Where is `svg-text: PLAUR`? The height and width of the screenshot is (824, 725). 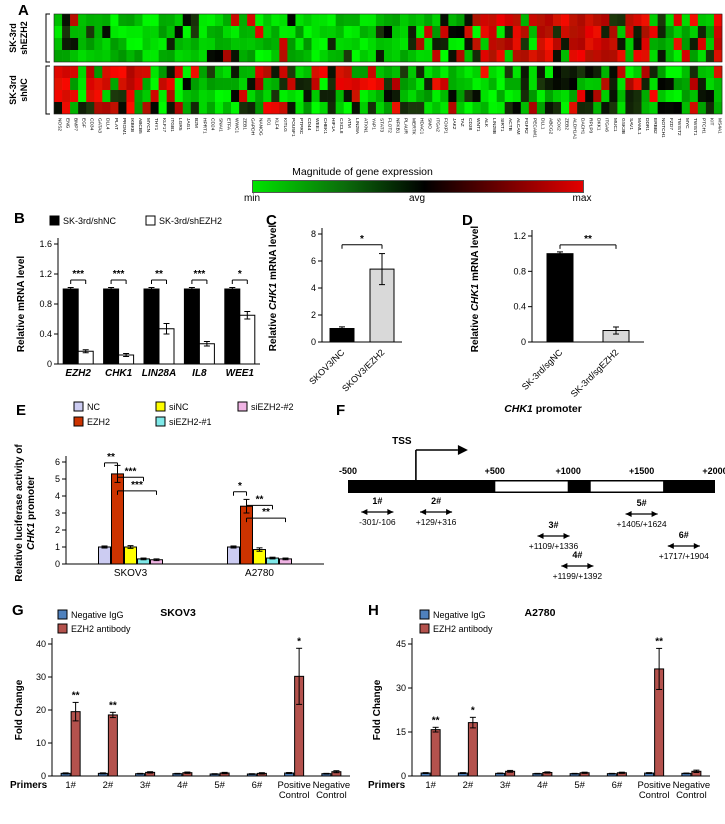 svg-text: PLAUR is located at coordinates (405, 126).